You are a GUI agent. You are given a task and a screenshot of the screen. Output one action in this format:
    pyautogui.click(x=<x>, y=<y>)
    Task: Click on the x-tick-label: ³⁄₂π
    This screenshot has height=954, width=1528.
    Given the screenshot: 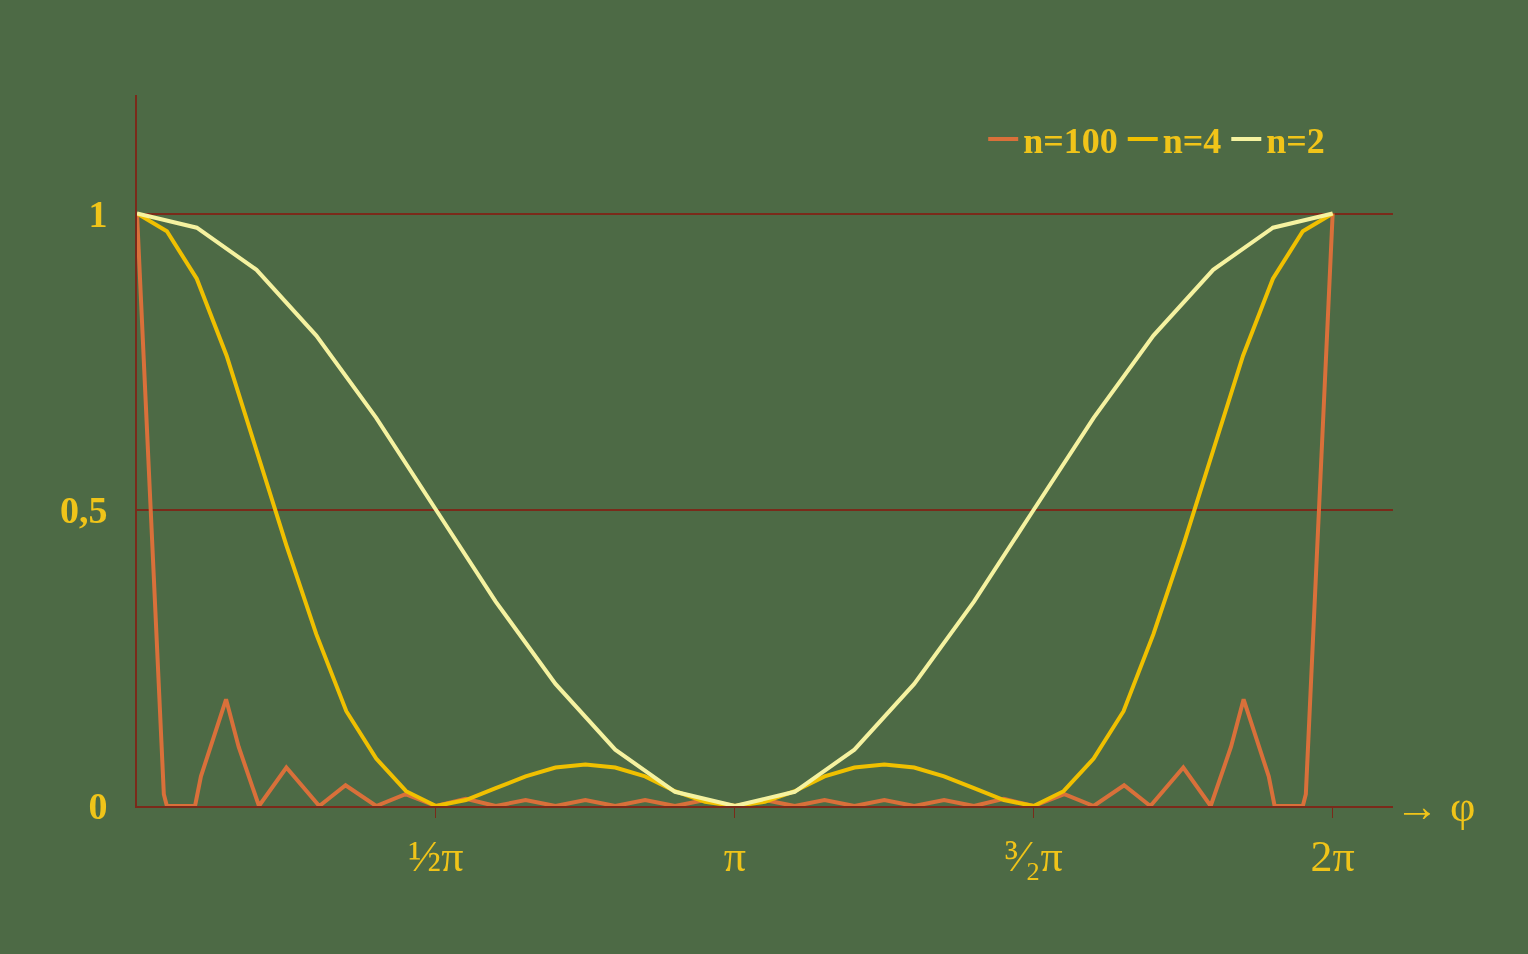 What is the action you would take?
    pyautogui.click(x=1033, y=856)
    